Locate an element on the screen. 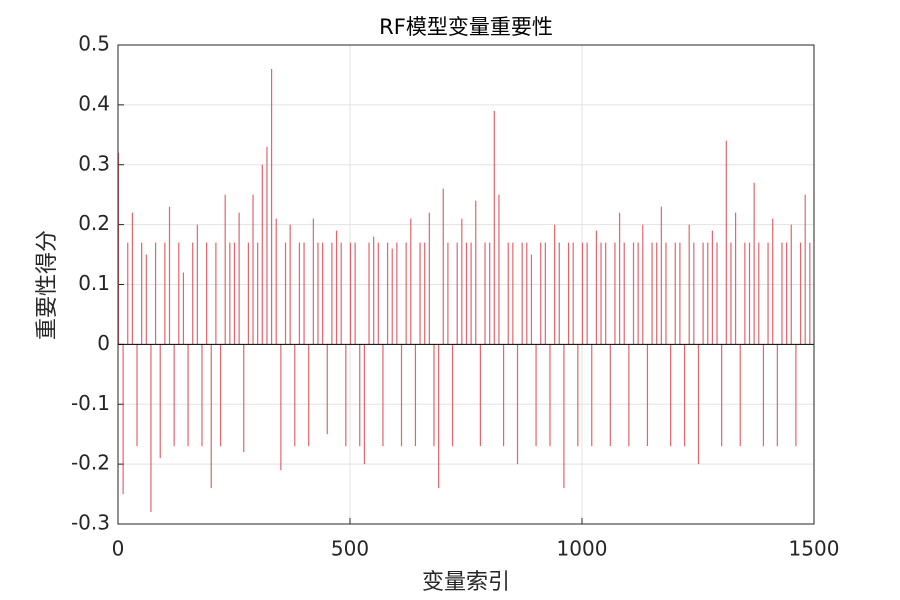 The width and height of the screenshot is (900, 600). y-tick-label: 0 is located at coordinates (103, 343).